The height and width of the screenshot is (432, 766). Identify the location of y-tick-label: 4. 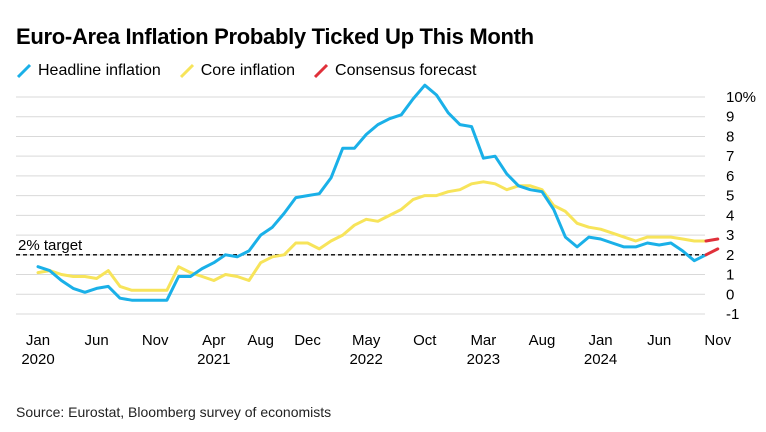
(730, 215).